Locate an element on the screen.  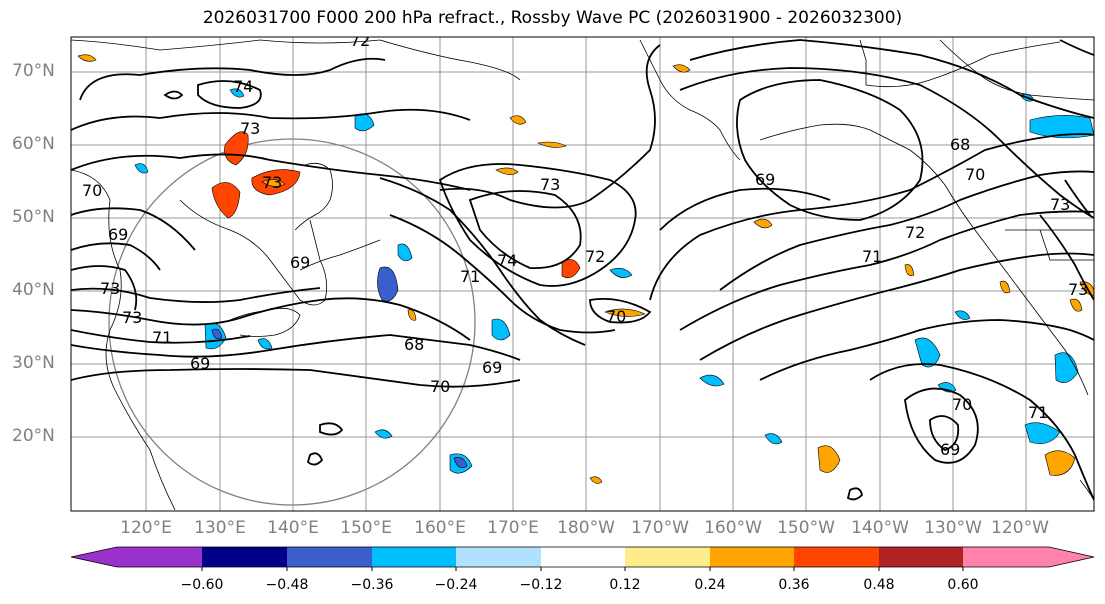
lon-label: 130°W is located at coordinates (953, 528).